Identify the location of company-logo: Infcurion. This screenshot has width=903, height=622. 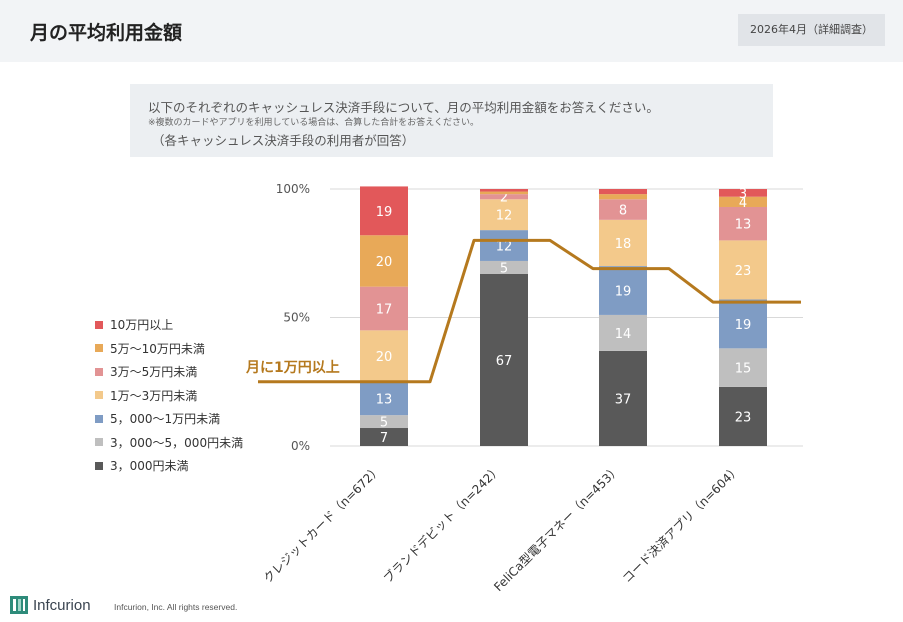
(50, 605).